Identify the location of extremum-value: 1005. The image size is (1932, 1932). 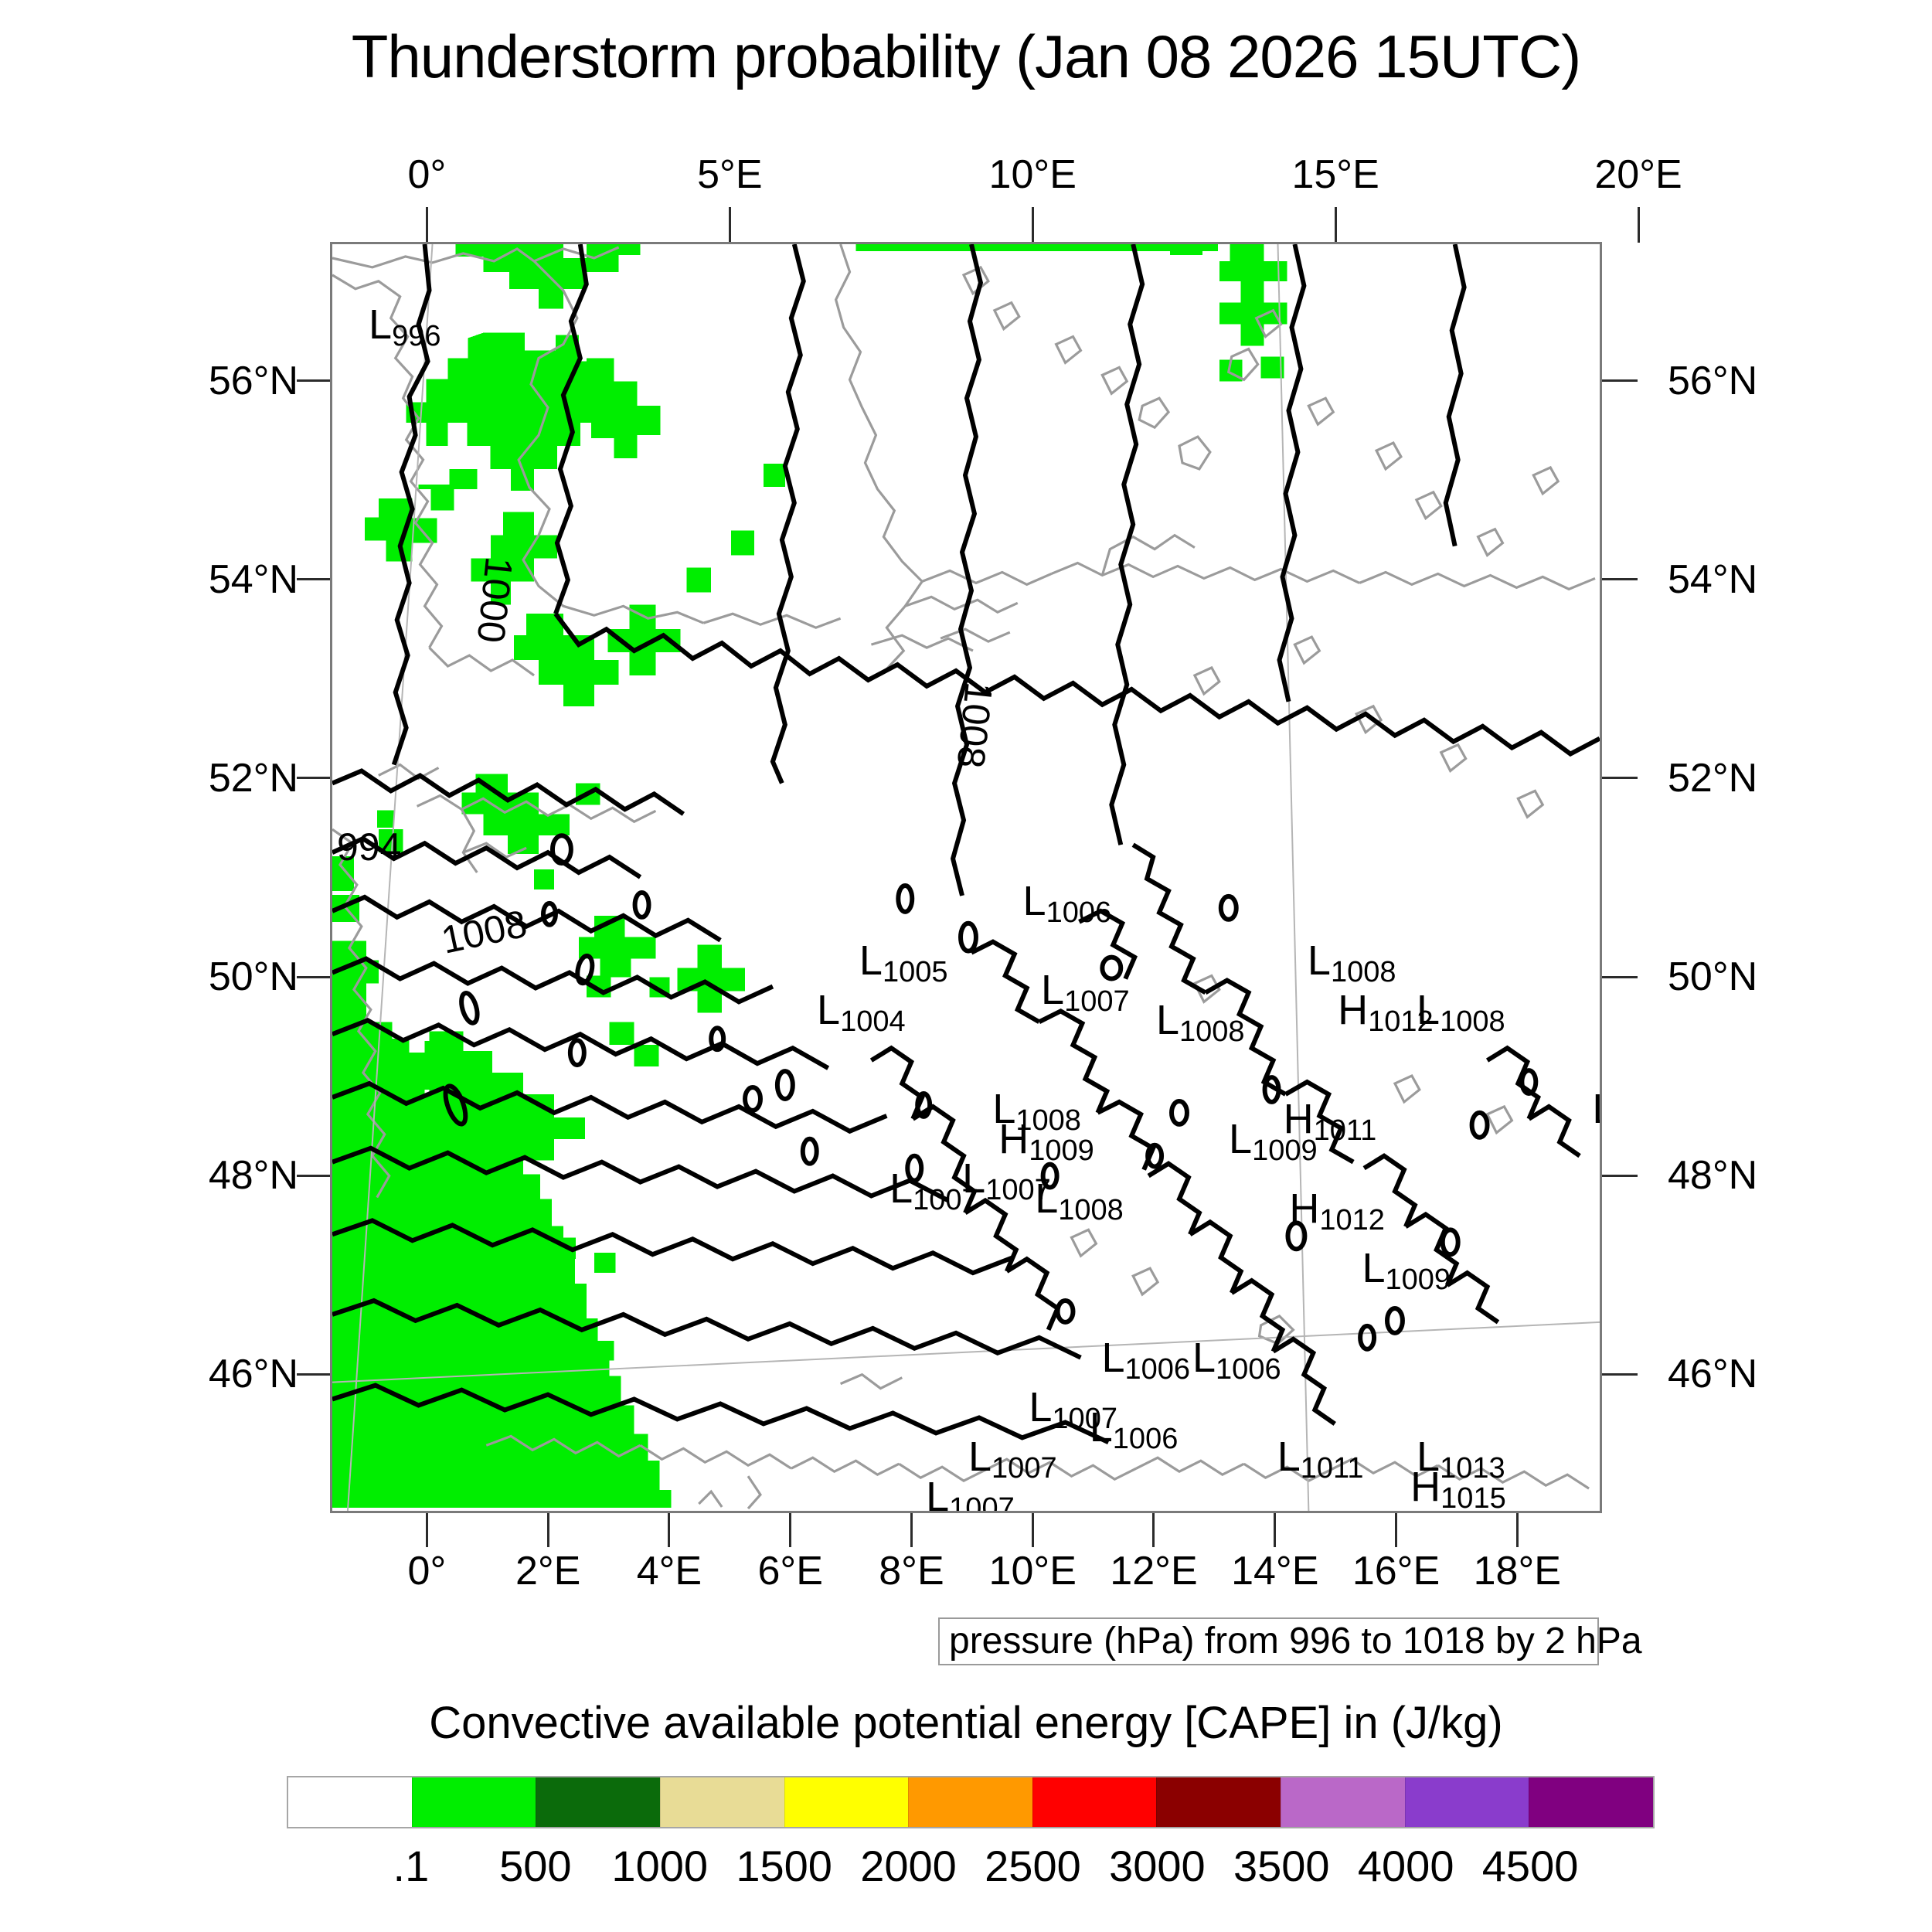
(915, 971).